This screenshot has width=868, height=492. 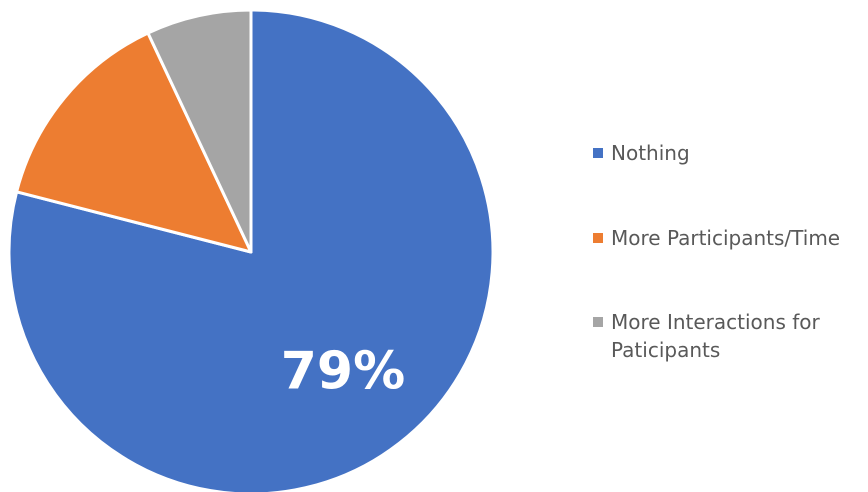 I want to click on legend-item-more-participants-time: More Participants/Time, so click(x=716, y=238).